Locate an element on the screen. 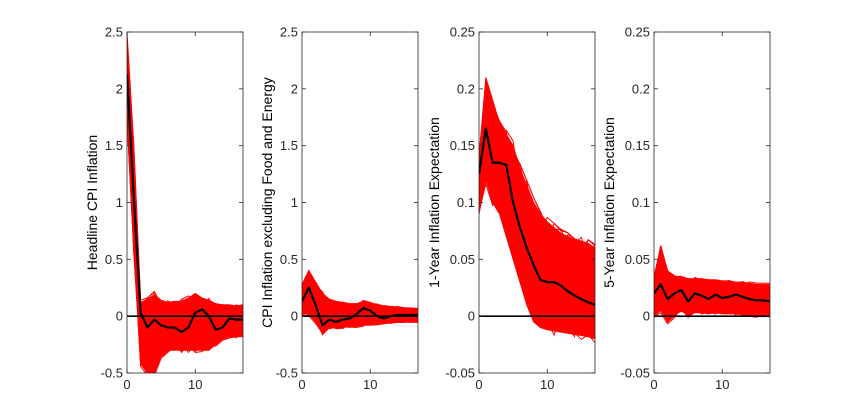 This screenshot has width=850, height=419. y-axis-label: 5-Year Inflation Expectation is located at coordinates (609, 202).